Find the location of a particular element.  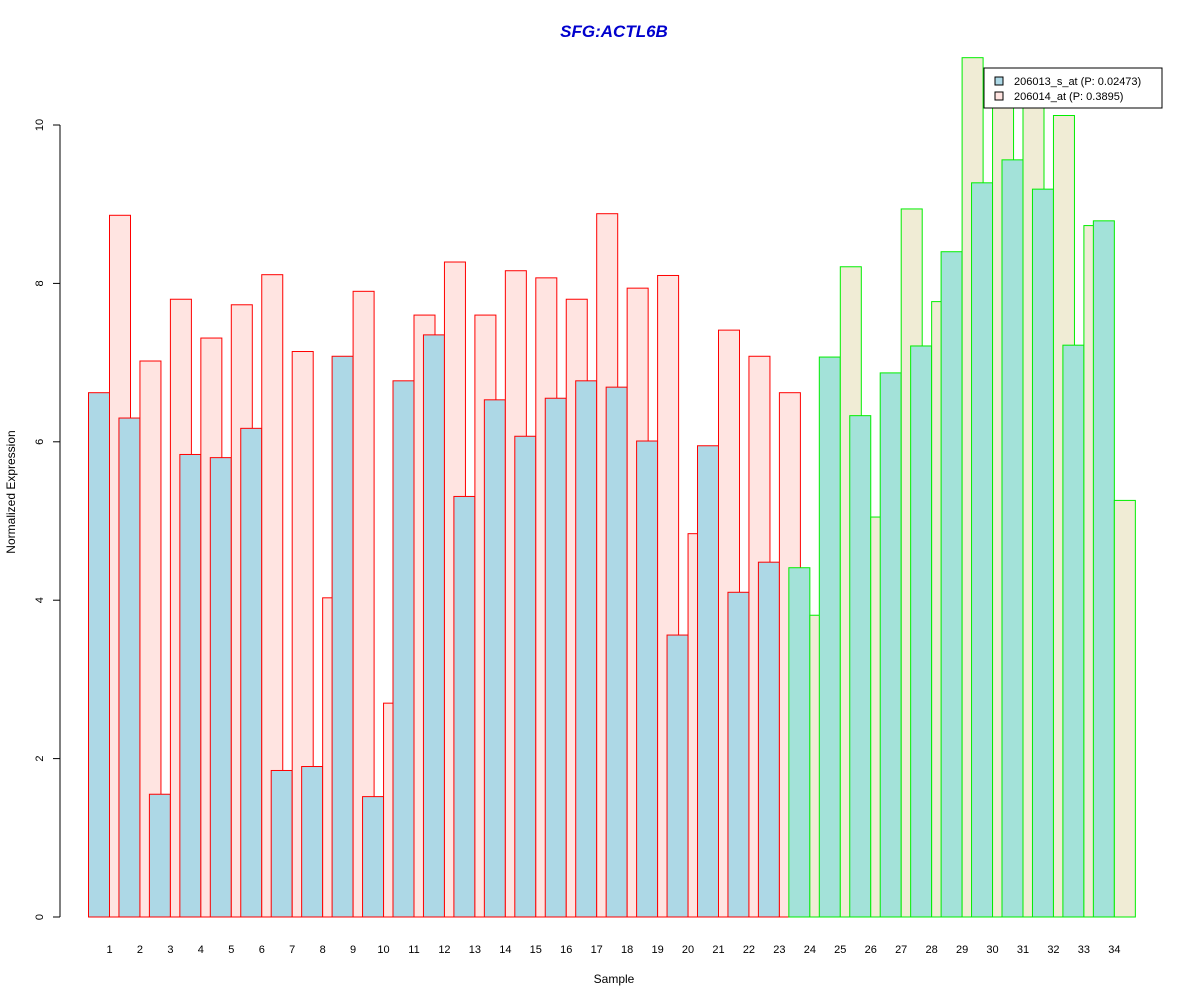

x-tick-label: 5 is located at coordinates (231, 950).